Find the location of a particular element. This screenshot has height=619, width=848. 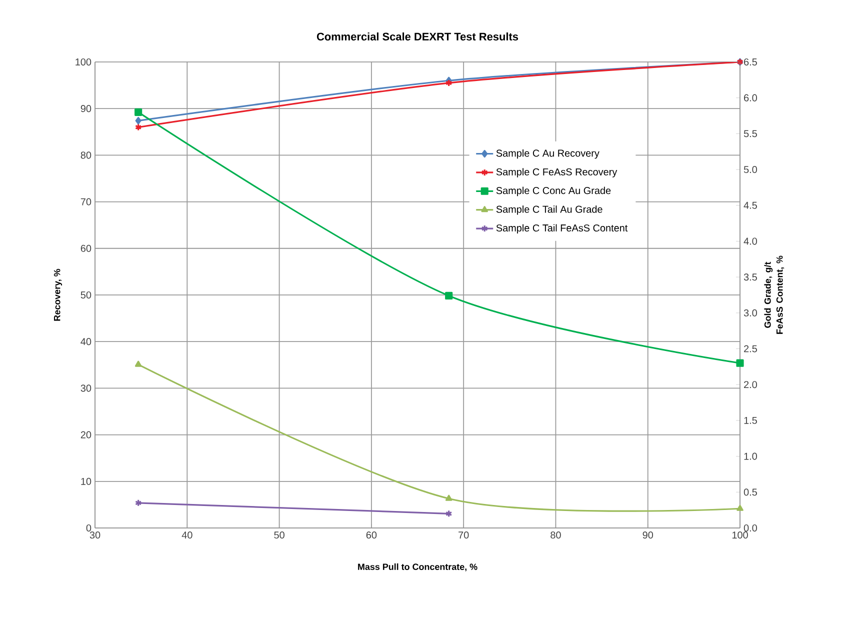

legend-label: Sample C Conc Au Grade is located at coordinates (553, 191).